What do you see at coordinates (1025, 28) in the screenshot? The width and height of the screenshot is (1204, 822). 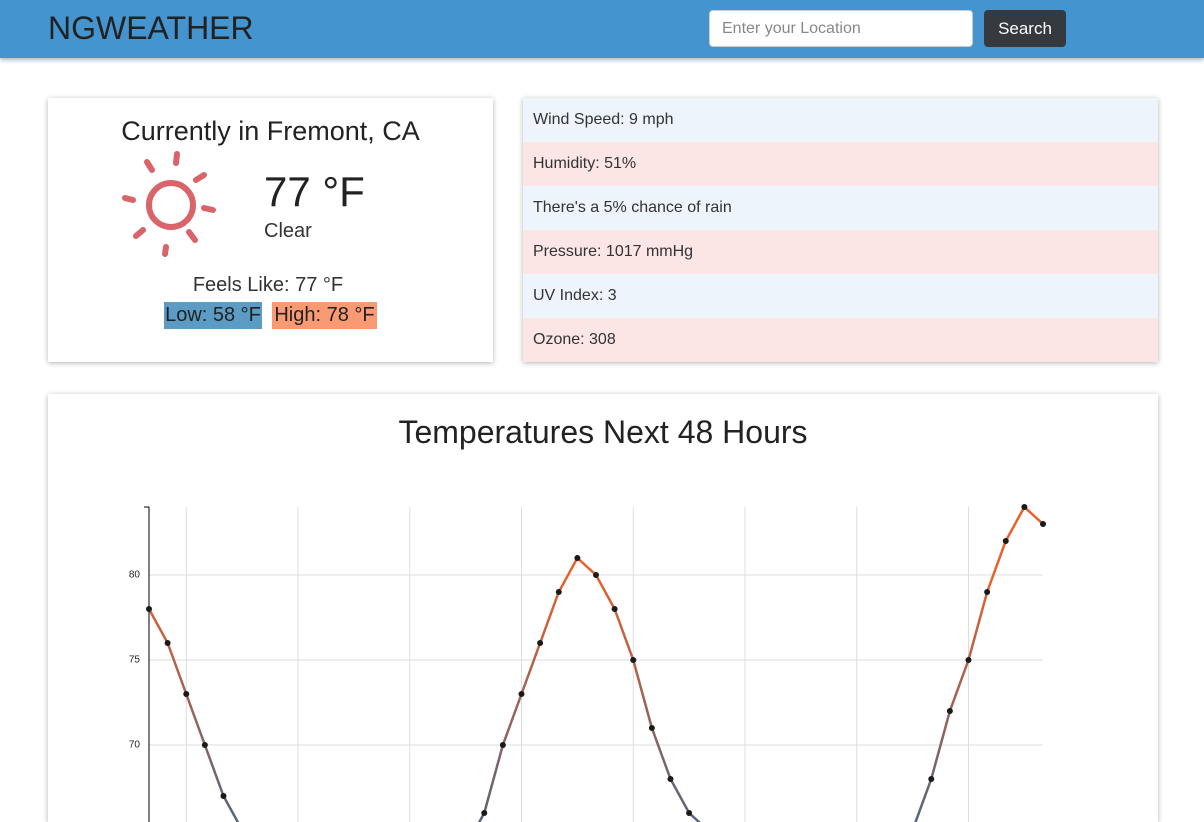 I see `search-button: Search` at bounding box center [1025, 28].